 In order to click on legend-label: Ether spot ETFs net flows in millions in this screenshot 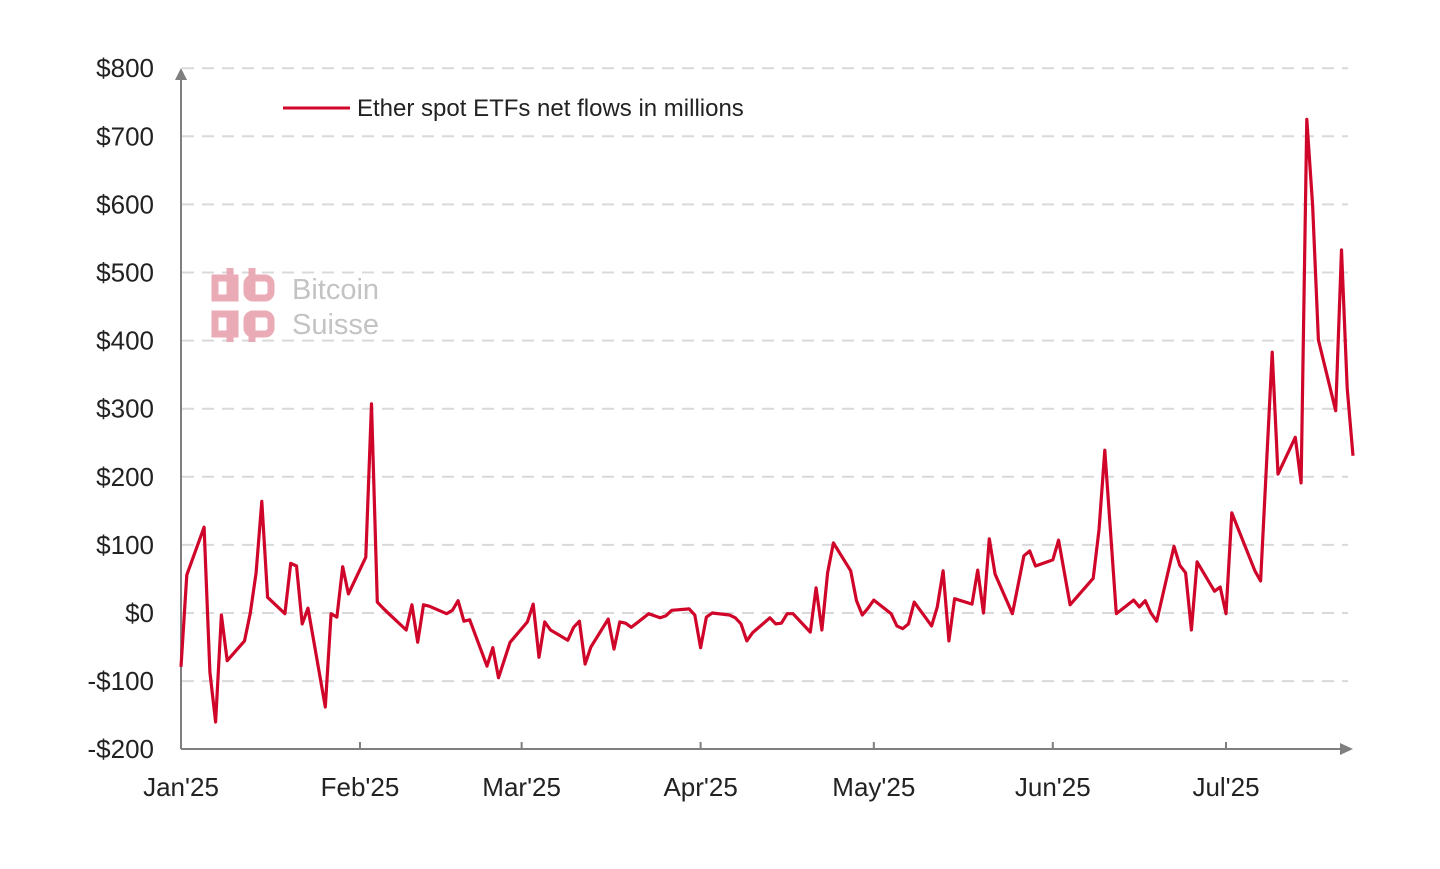, I will do `click(550, 108)`.